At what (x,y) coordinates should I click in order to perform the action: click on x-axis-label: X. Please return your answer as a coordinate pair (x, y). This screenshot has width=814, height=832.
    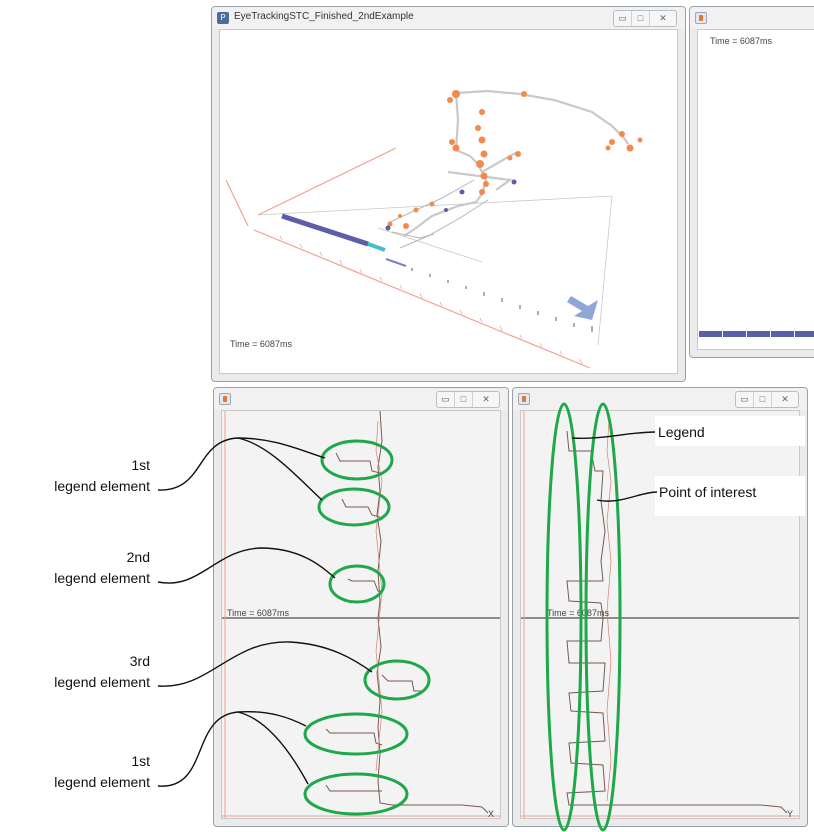
    Looking at the image, I should click on (491, 814).